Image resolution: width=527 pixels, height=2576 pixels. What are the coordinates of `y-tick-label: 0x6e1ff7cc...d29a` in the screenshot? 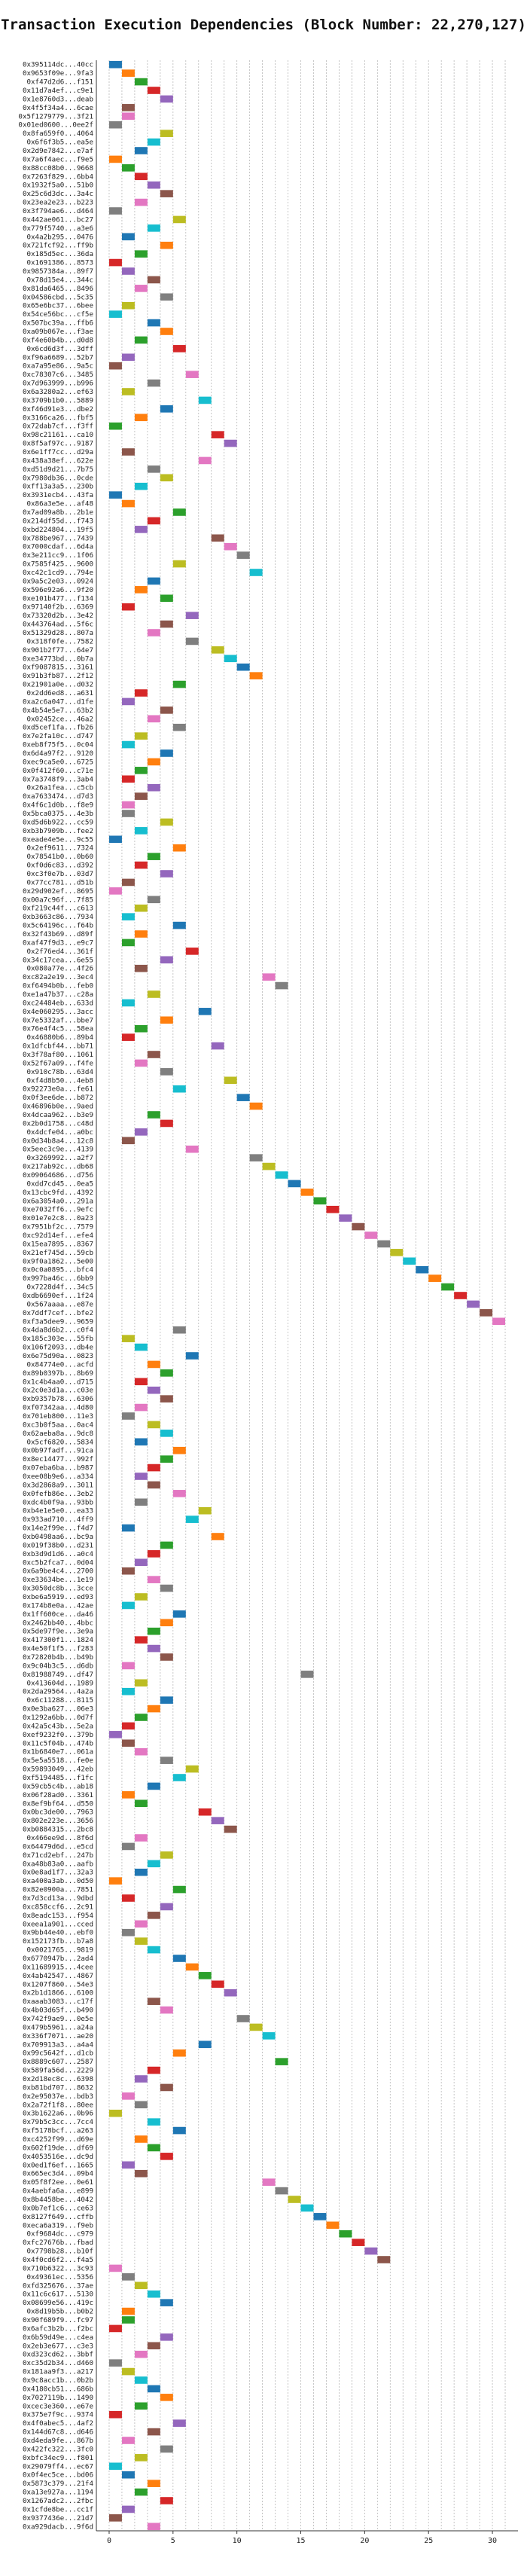 It's located at (58, 452).